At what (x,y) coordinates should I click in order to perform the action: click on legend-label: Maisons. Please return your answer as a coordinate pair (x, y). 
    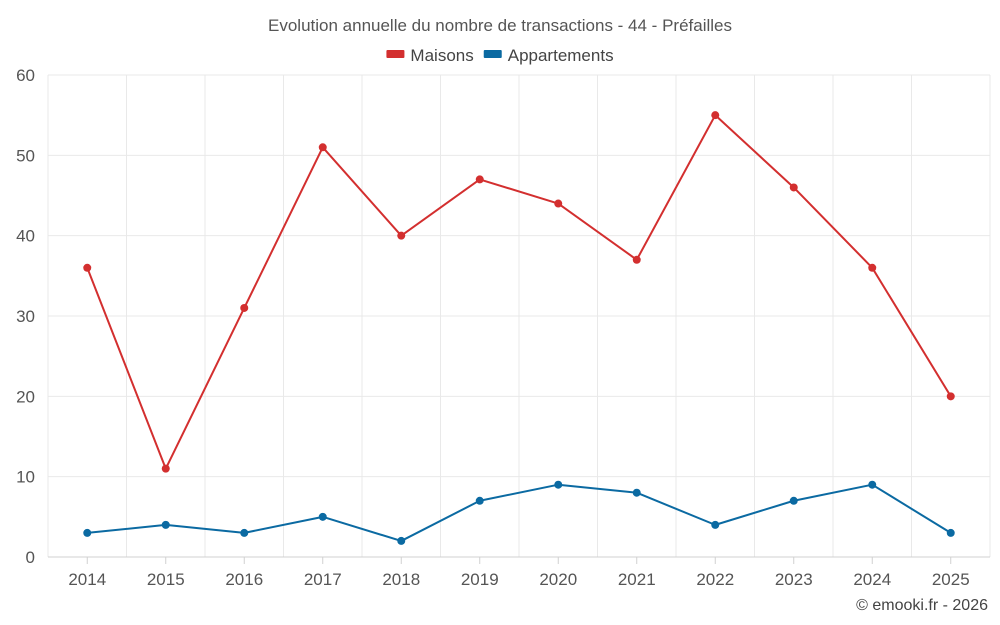
    Looking at the image, I should click on (441, 55).